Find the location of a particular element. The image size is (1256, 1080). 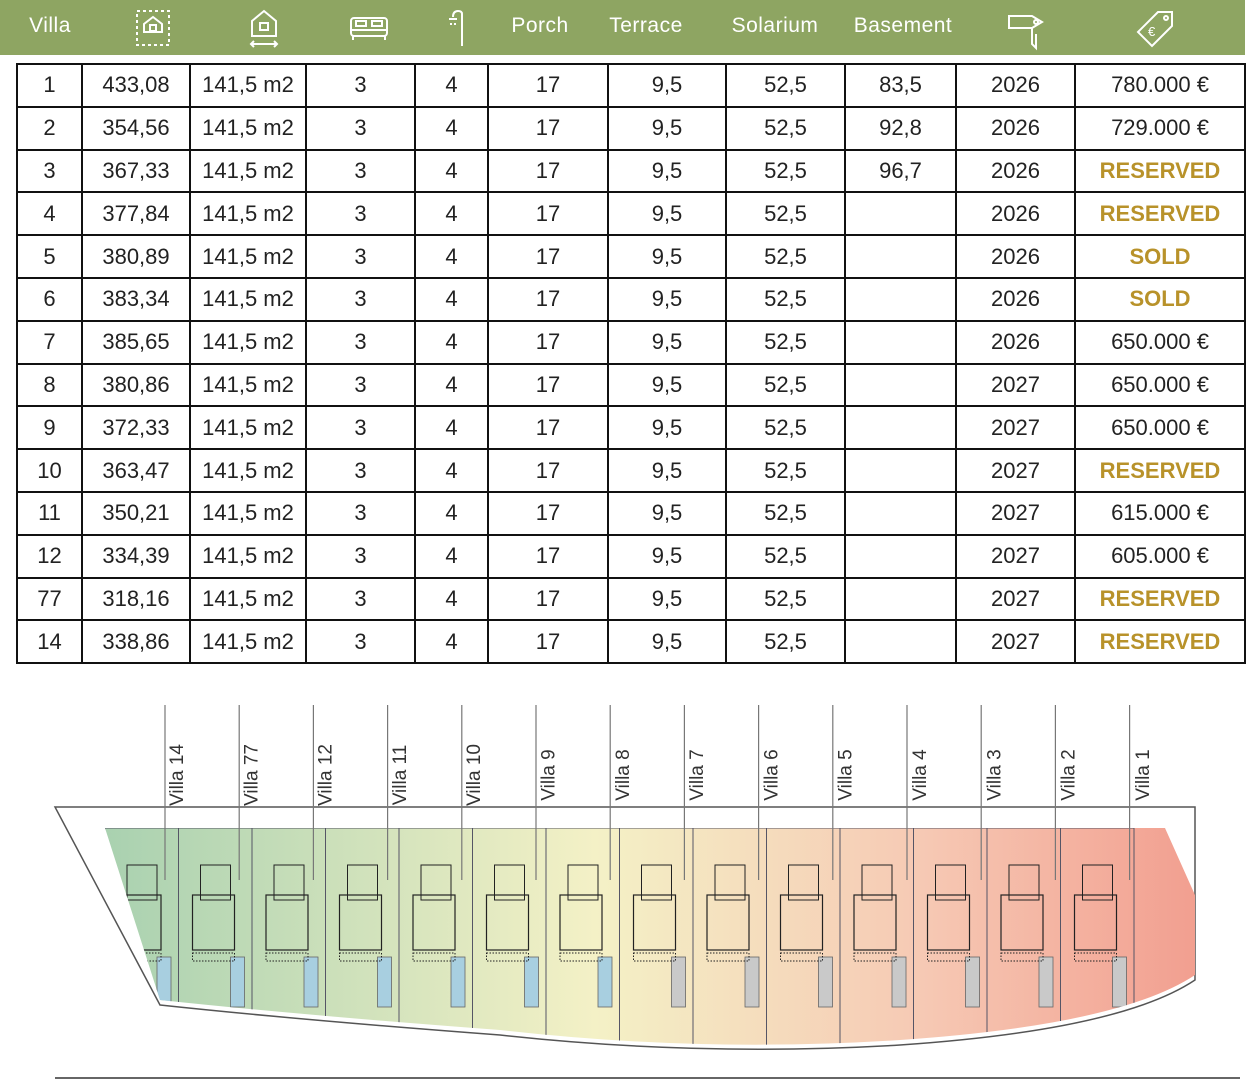

villa-label: Villa 9 is located at coordinates (549, 774).